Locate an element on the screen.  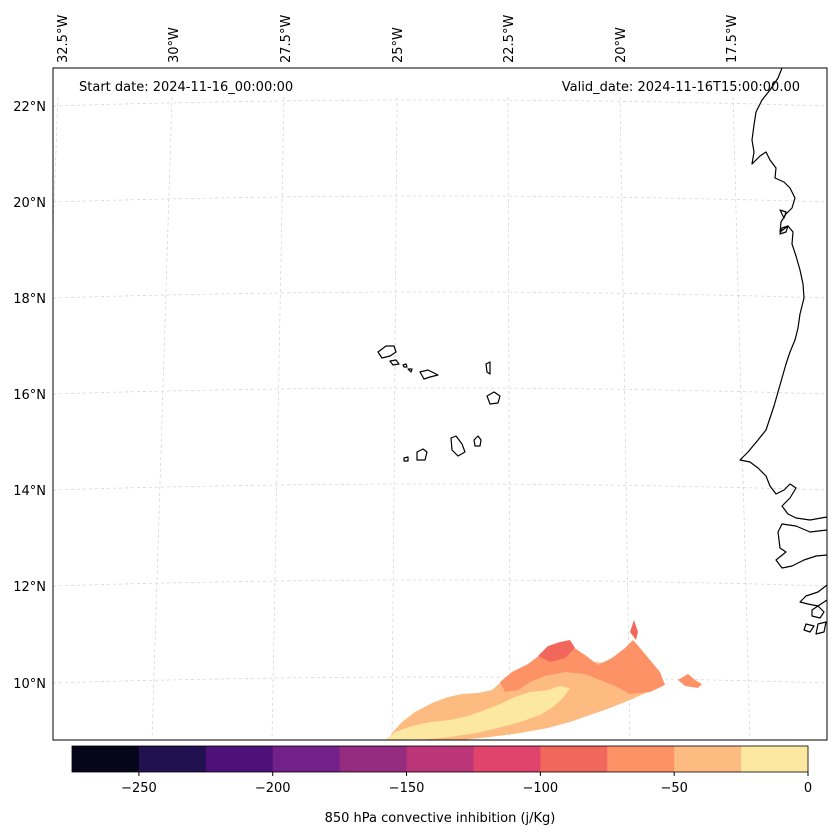
west-africa-coastline is located at coordinates (783, 294).